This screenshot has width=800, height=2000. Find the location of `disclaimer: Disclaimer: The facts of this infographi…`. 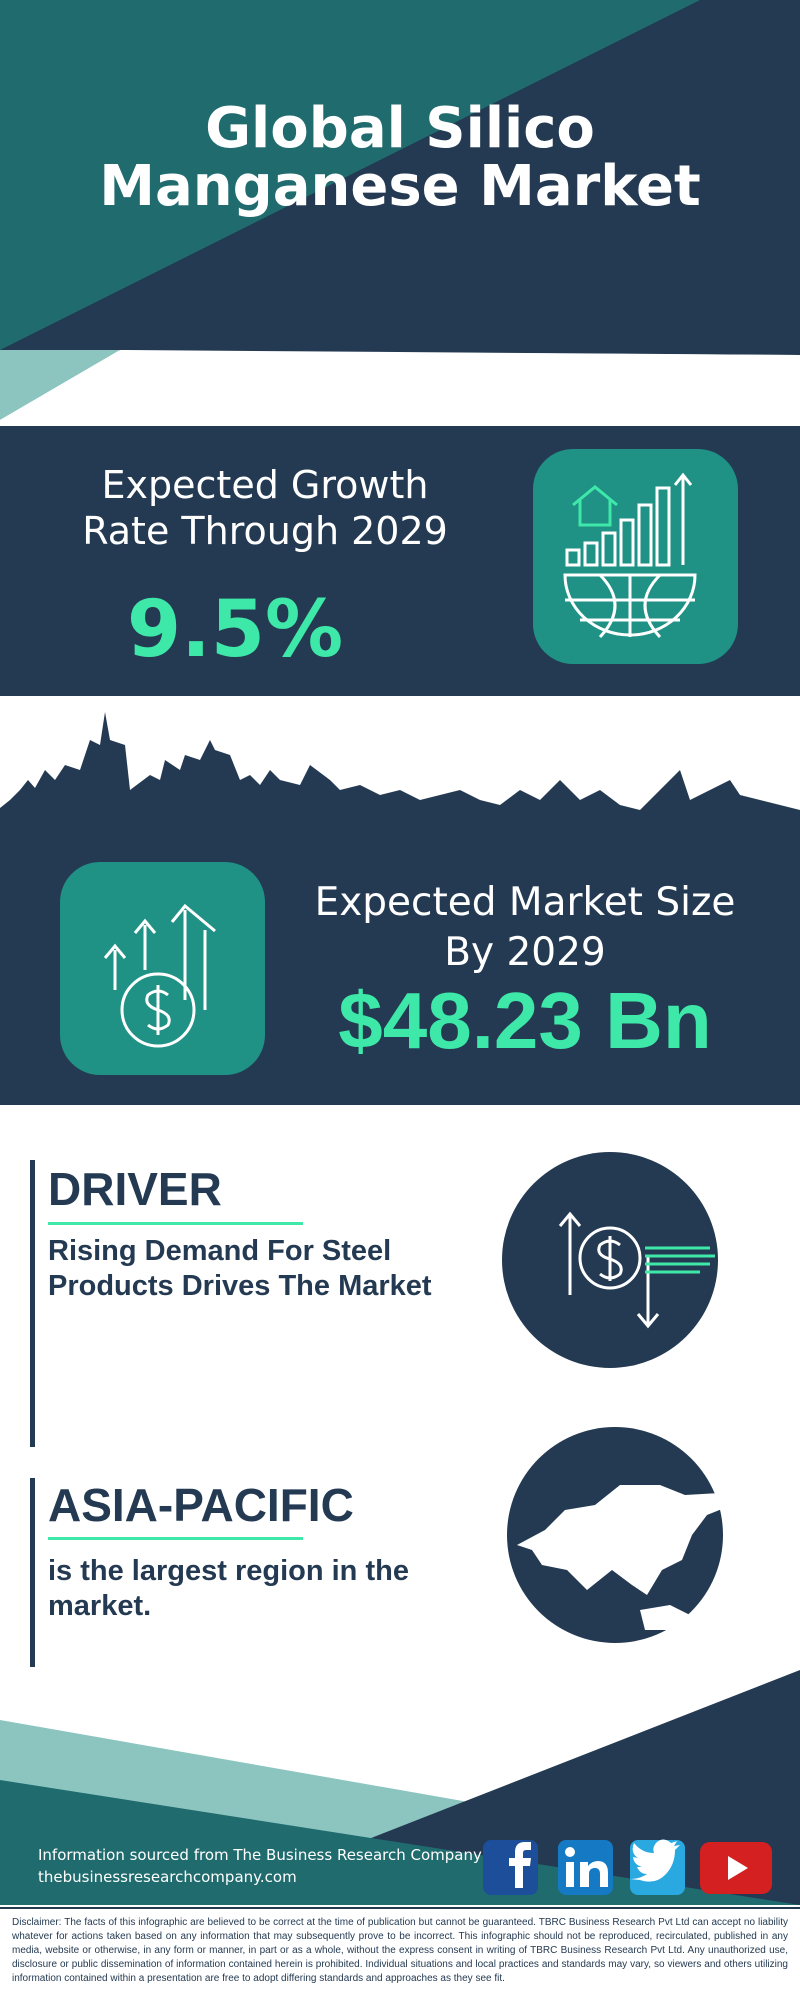

disclaimer: Disclaimer: The facts of this infographi… is located at coordinates (400, 1950).